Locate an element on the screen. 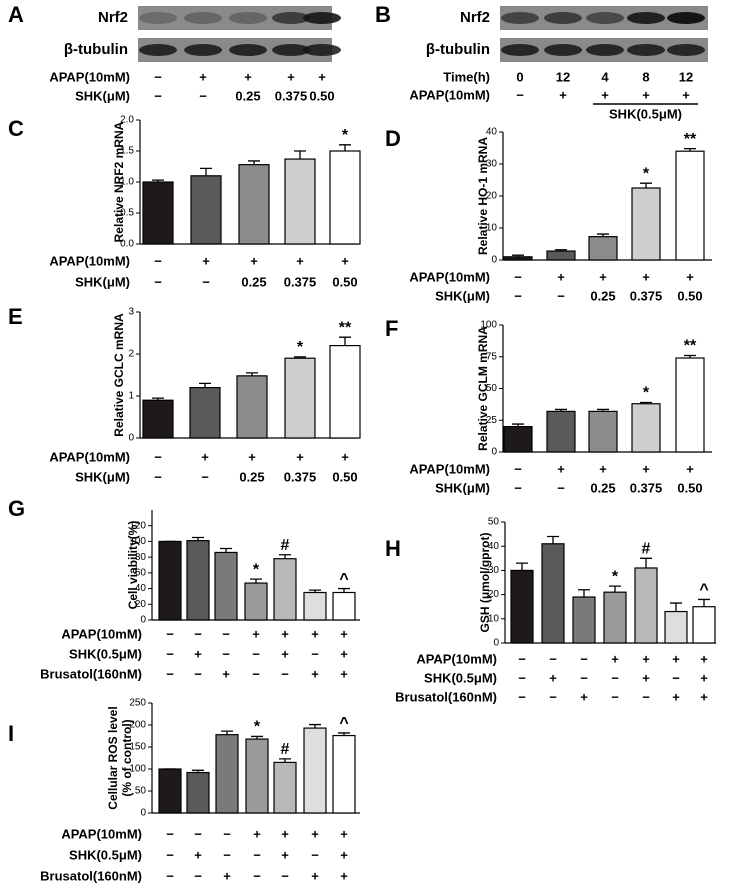 The image size is (730, 896). treatment-value: 0.25 is located at coordinates (247, 95).